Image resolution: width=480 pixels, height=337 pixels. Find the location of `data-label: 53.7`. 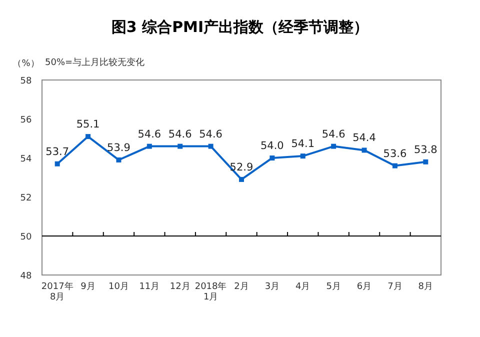

data-label: 53.7 is located at coordinates (58, 152).